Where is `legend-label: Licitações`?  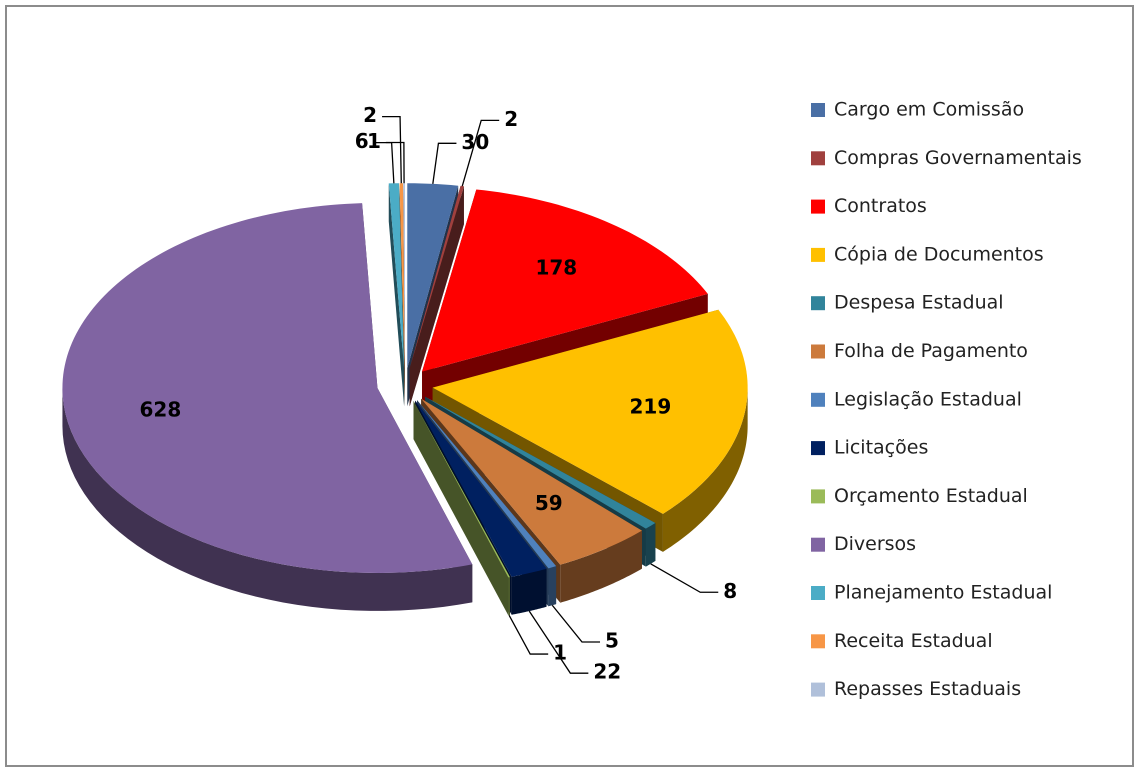
legend-label: Licitações is located at coordinates (881, 448).